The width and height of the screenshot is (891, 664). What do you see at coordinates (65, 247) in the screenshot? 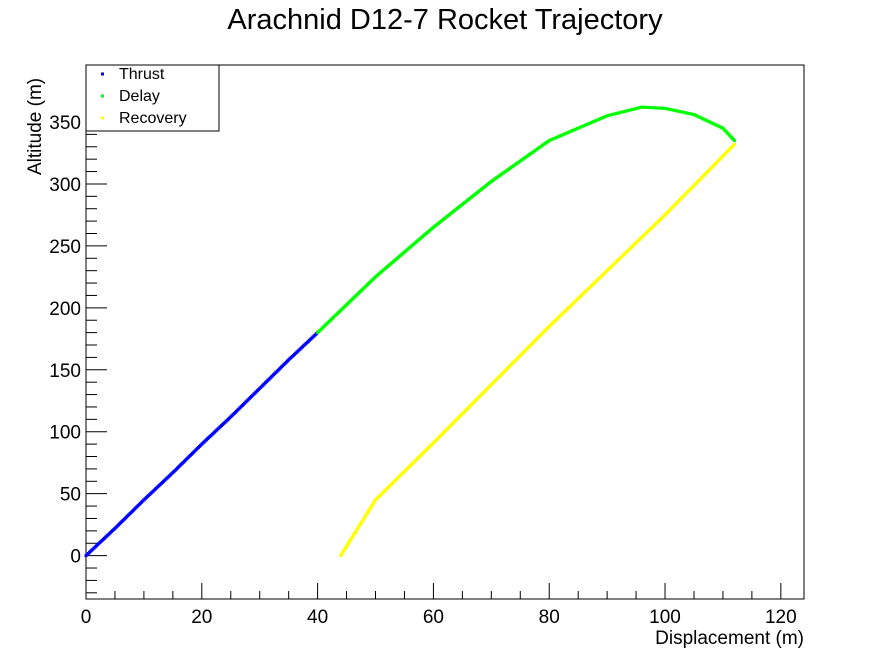
I see `y-tick-label: 250` at bounding box center [65, 247].